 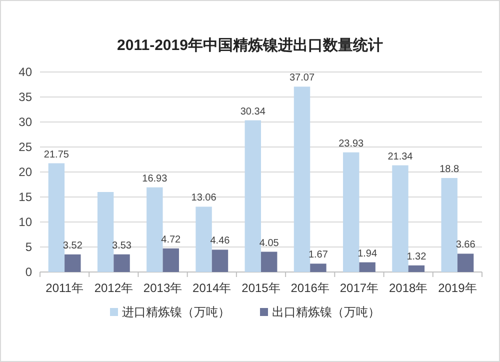 What do you see at coordinates (408, 288) in the screenshot?
I see `x-tick-label: 2018年` at bounding box center [408, 288].